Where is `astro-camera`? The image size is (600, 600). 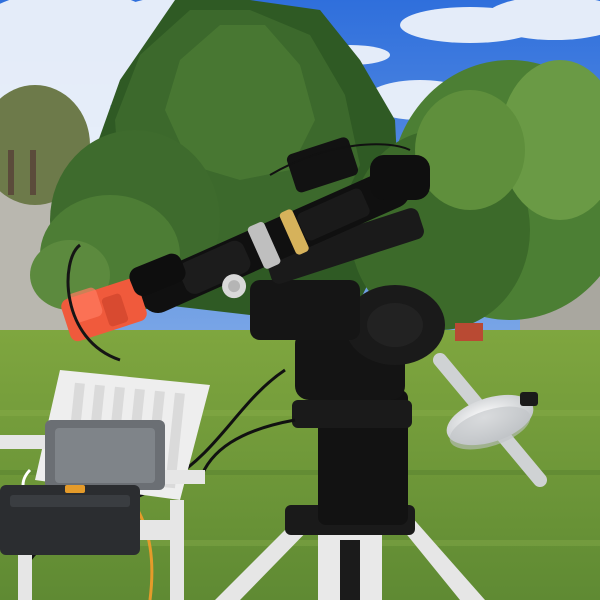
astro-camera is located at coordinates (104, 310).